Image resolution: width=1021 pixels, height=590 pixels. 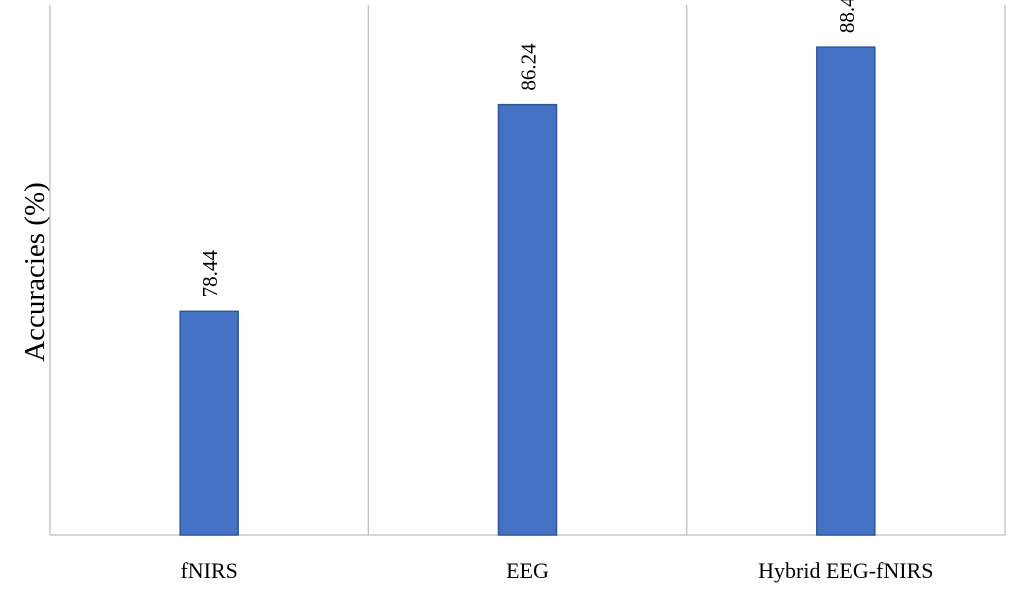 I want to click on data-label: 78.44, so click(x=210, y=274).